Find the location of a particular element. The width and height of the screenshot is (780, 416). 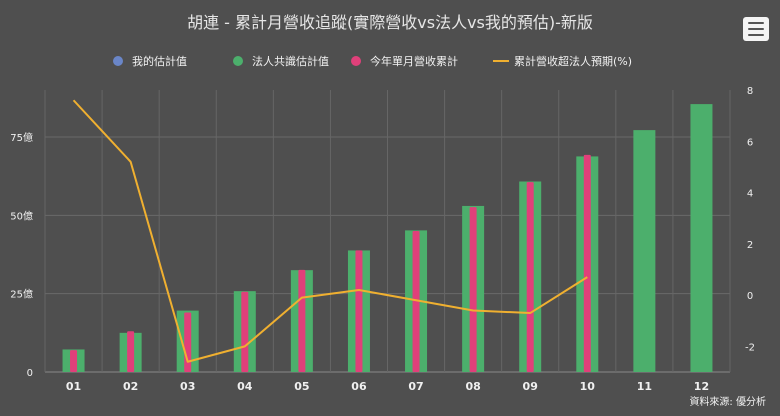

chart-legend: 我的估計值 法人共識估計值 今年單月營收累計 累計營收超法人預期(%) is located at coordinates (372, 61).